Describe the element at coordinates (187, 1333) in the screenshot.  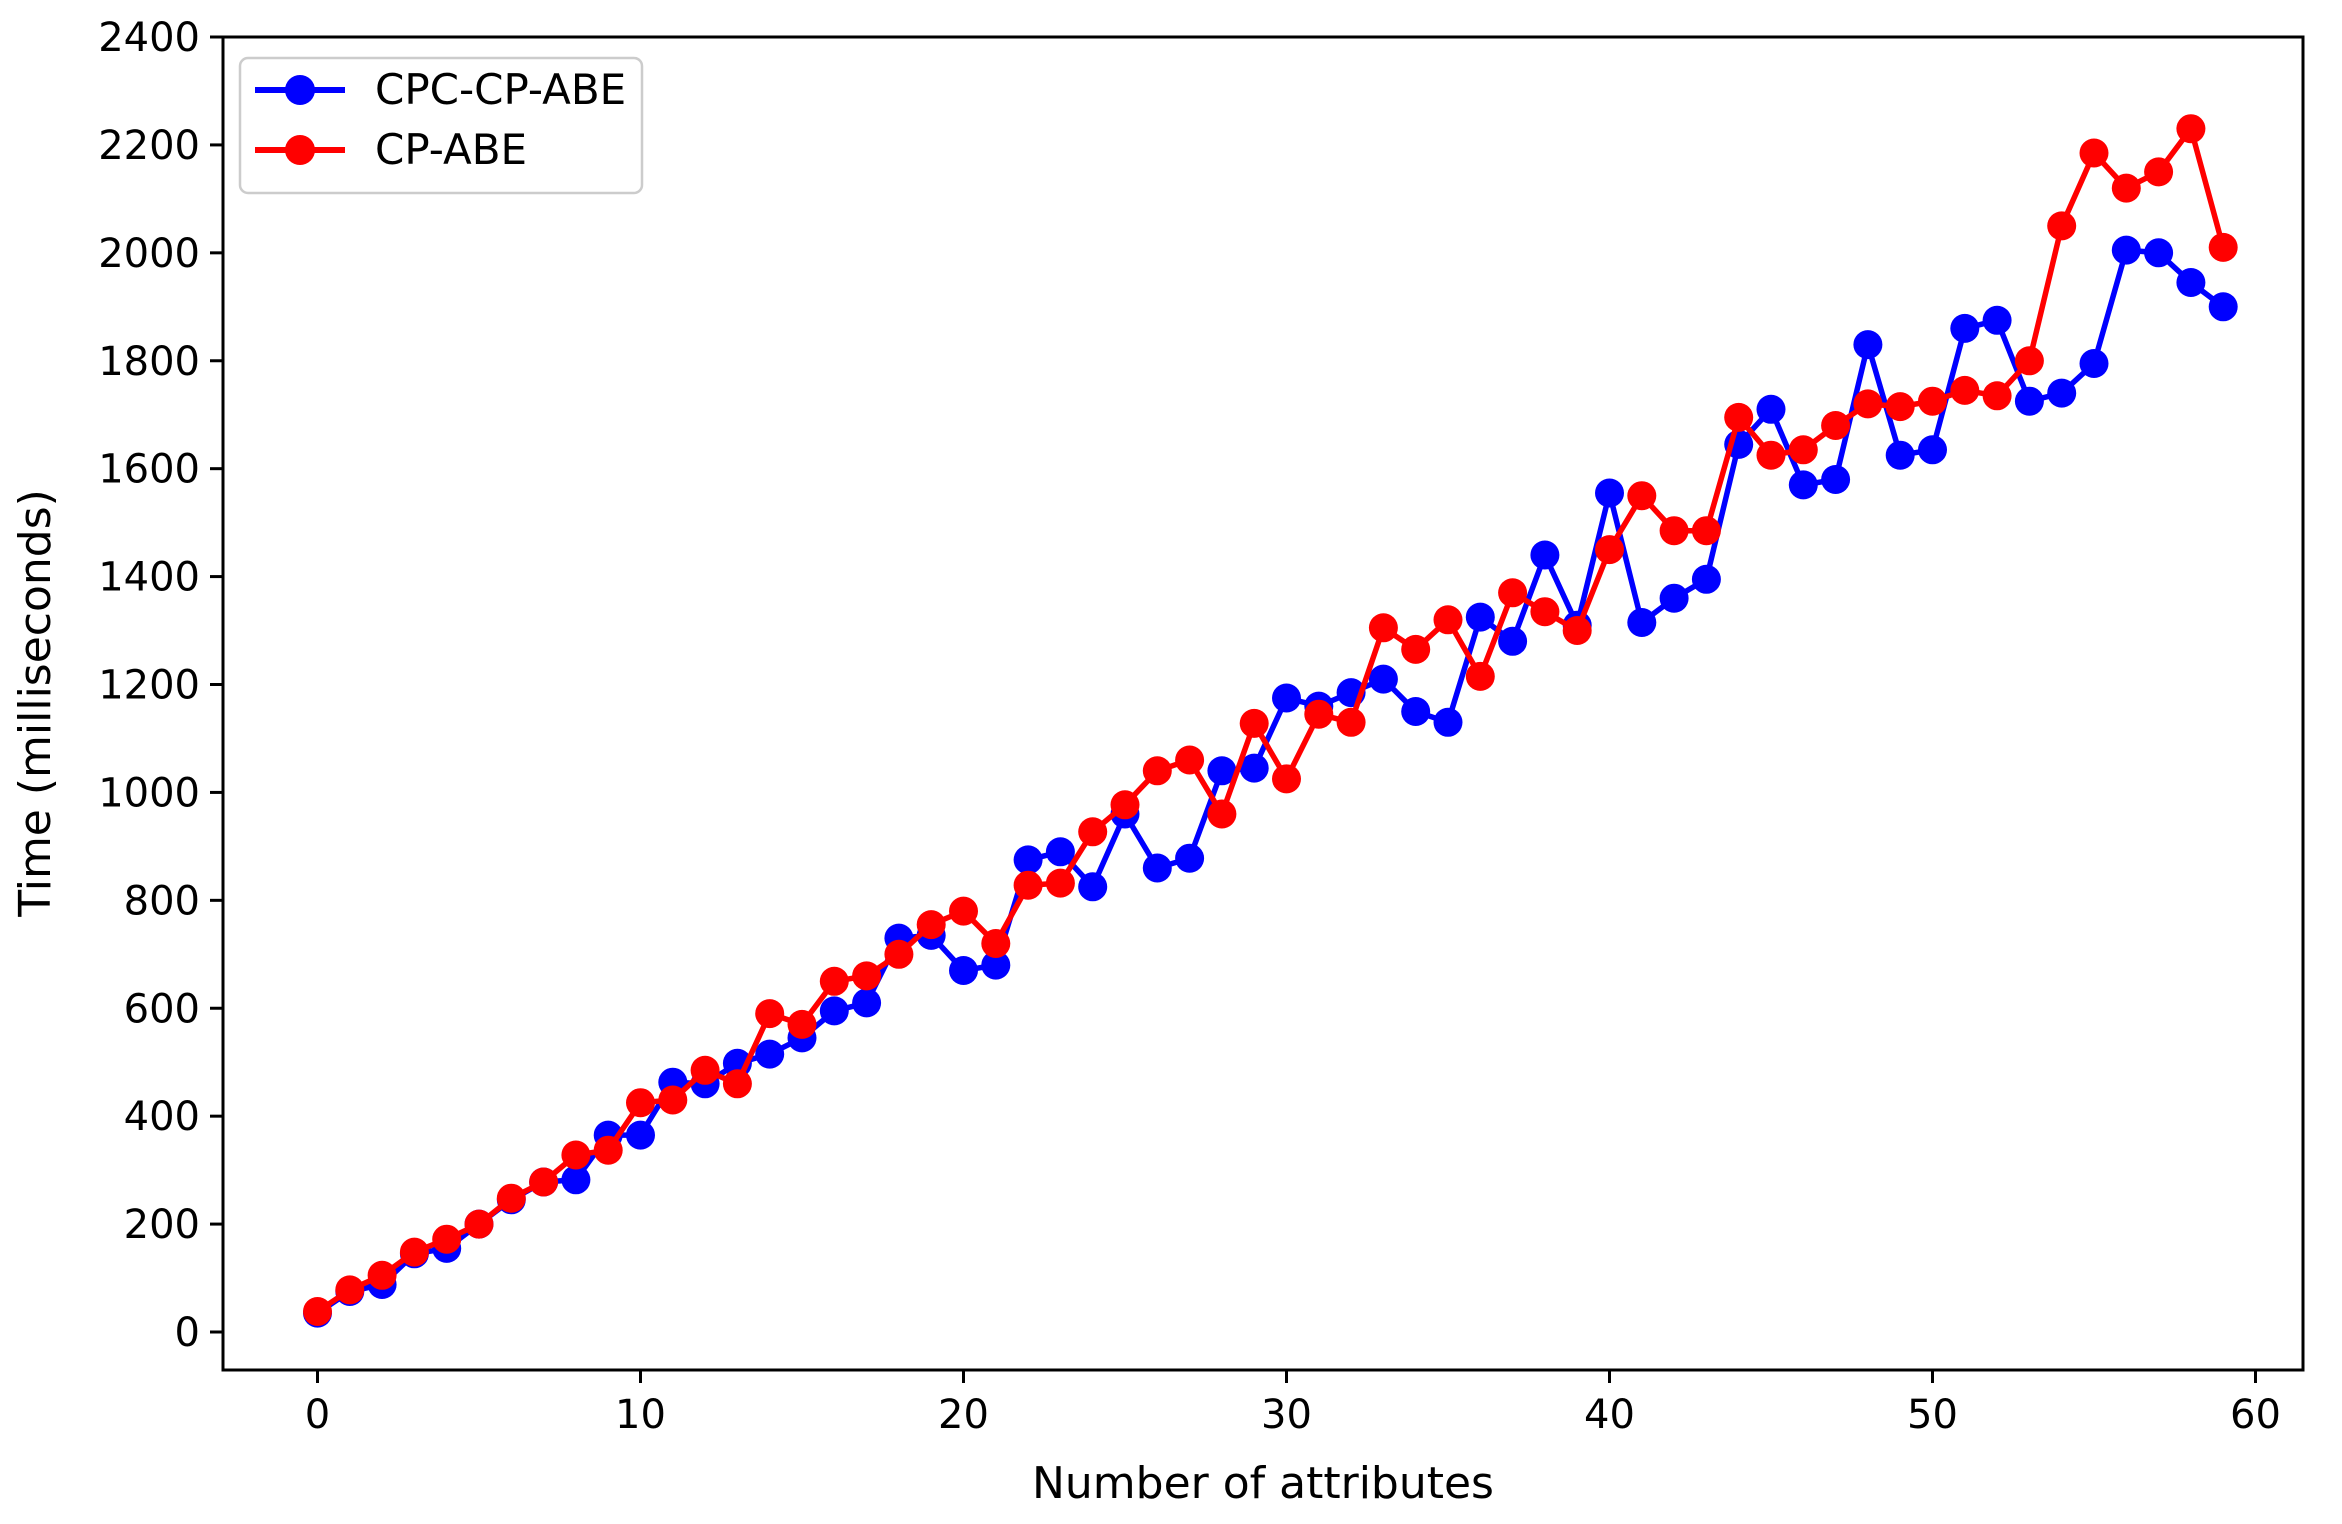
I see `y-tick-label: 0` at that location.